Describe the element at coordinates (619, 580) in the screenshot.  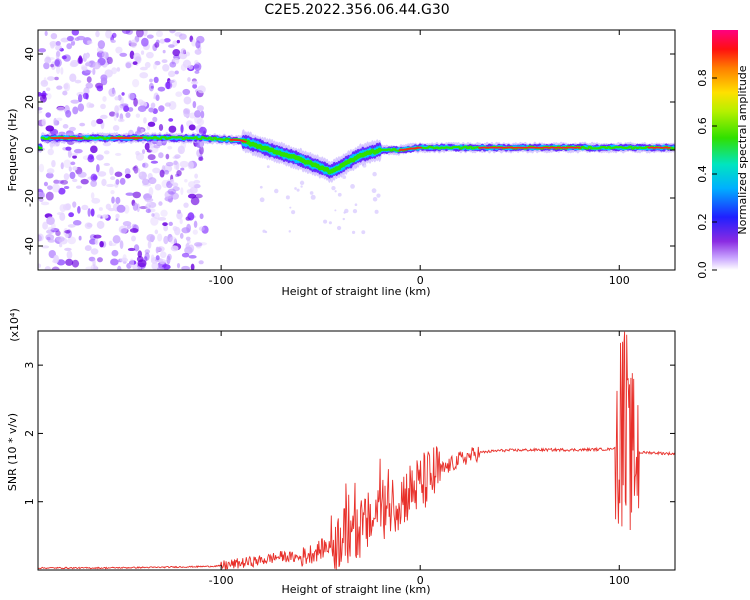
I see `snr-xtick-label: 100` at that location.